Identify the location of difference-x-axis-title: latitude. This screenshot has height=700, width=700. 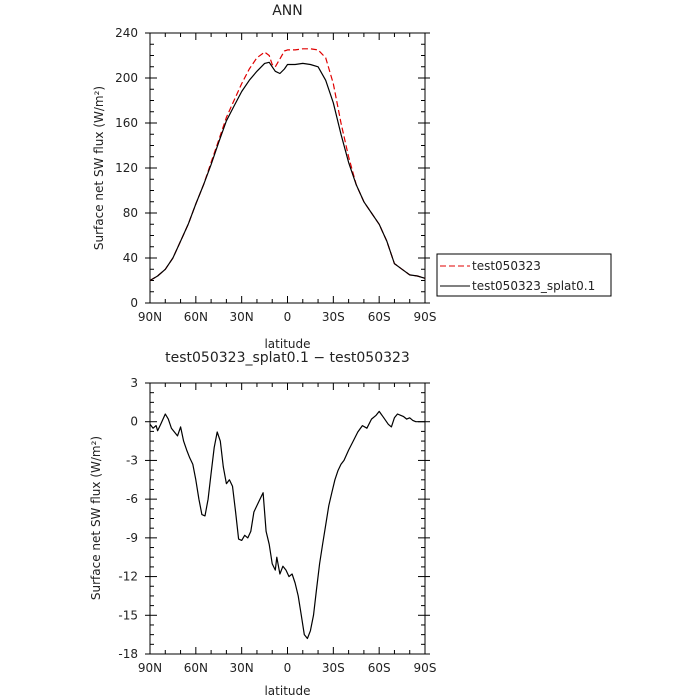
(287, 691).